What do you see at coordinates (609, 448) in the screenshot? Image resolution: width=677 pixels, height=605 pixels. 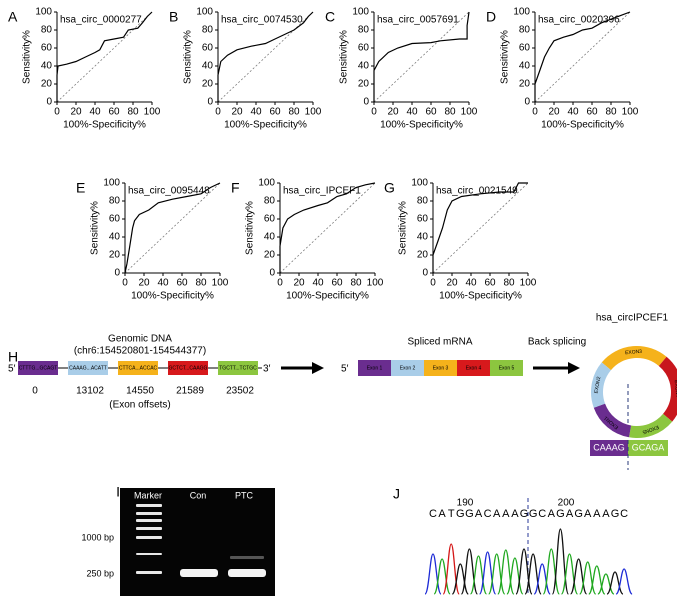 I see `junction-left` at bounding box center [609, 448].